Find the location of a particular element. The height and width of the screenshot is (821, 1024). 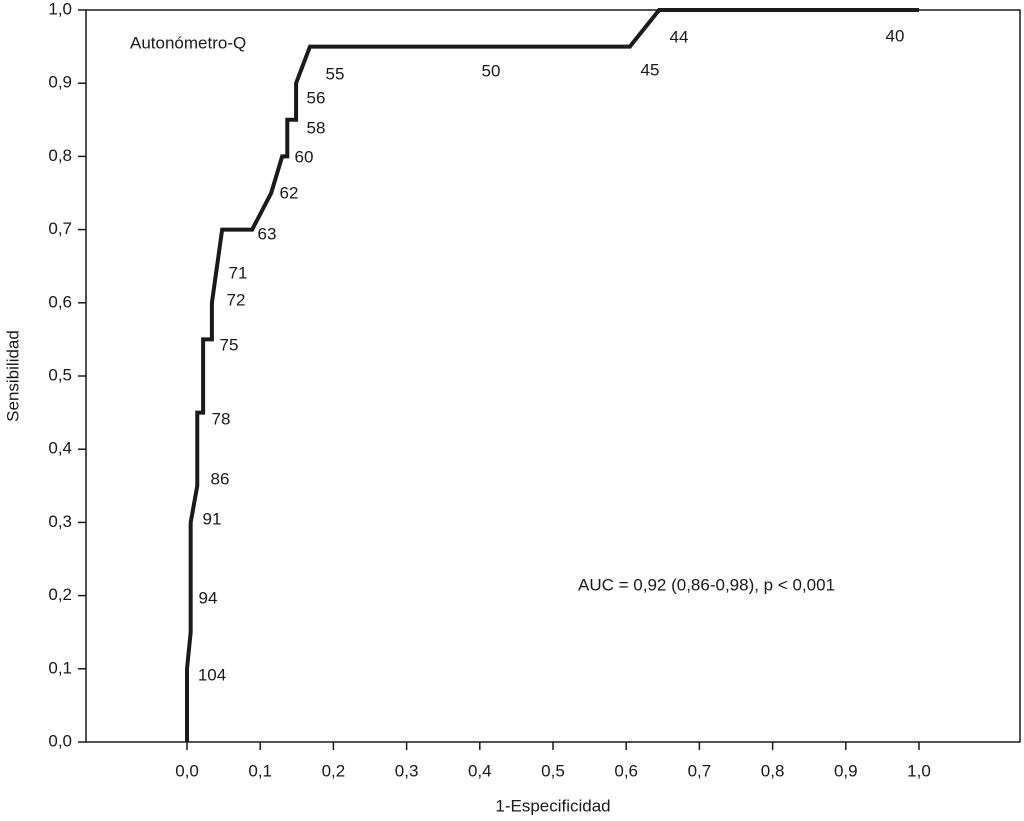

y-tick-label: 0,1 is located at coordinates (60, 667).